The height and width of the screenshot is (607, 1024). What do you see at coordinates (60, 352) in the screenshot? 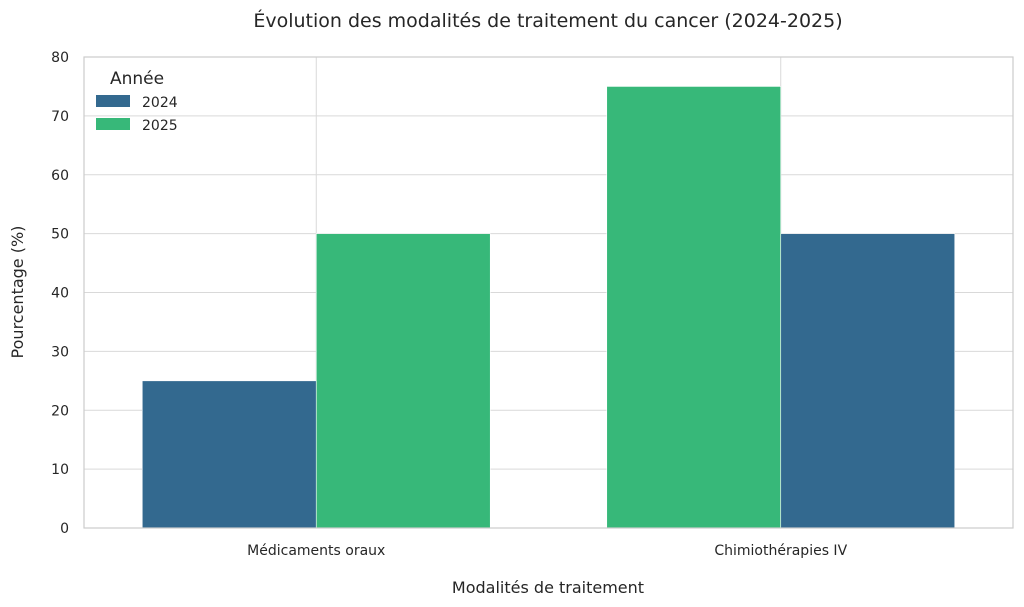
I see `y-tick-label: 30` at bounding box center [60, 352].